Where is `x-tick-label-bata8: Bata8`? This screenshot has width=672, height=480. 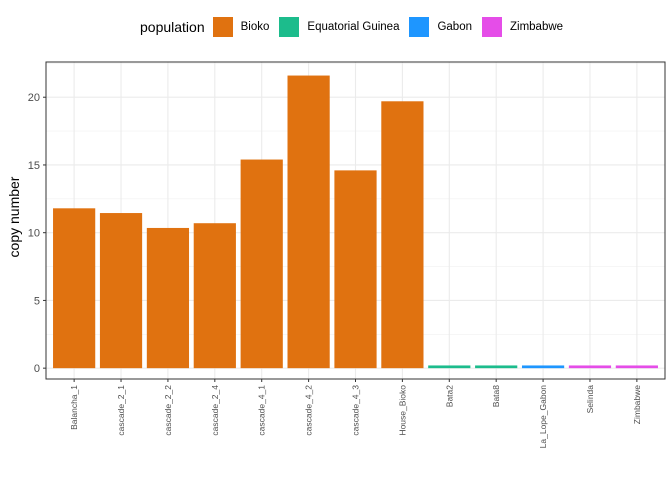 x-tick-label-bata8: Bata8 is located at coordinates (496, 396).